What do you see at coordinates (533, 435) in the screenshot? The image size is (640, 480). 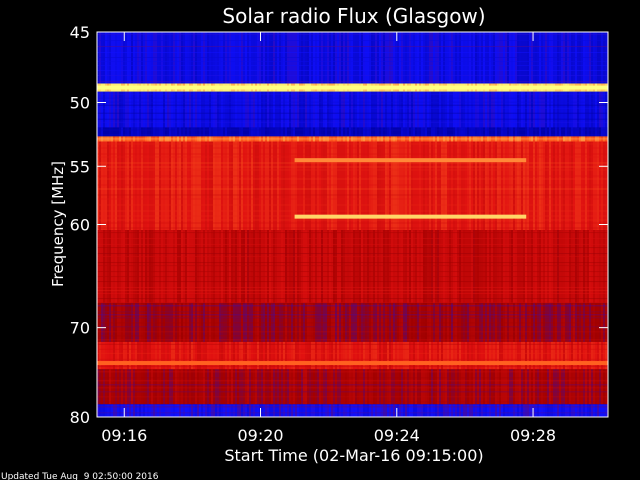 I see `x-tick-label-3: 09:28` at bounding box center [533, 435].